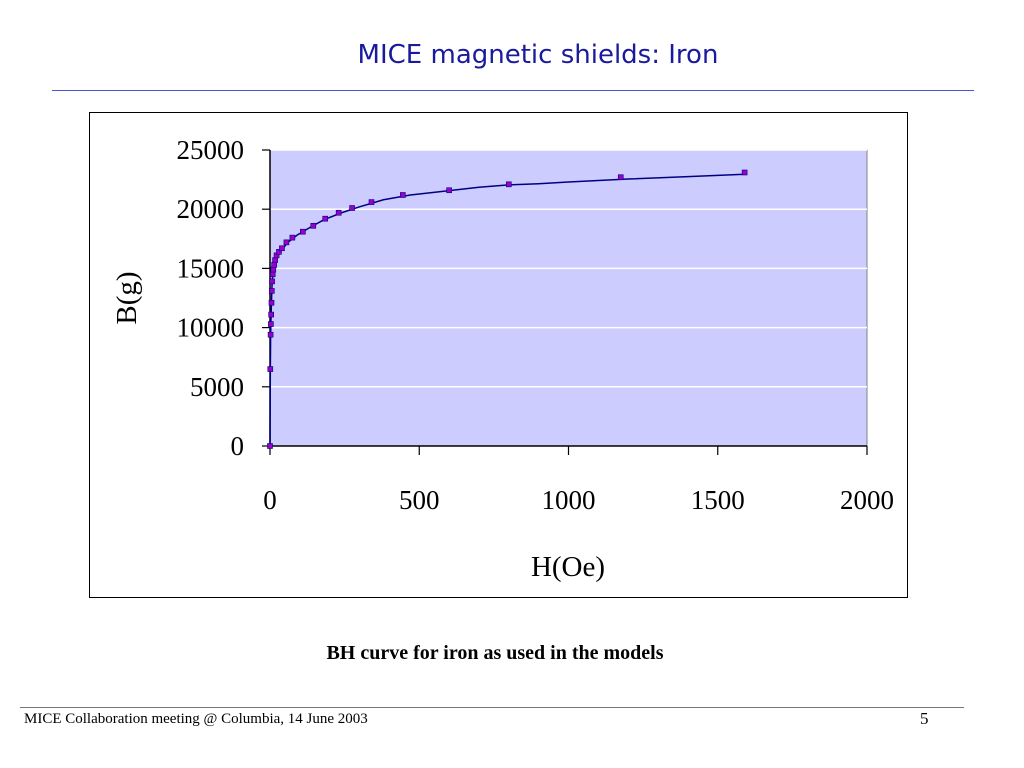  What do you see at coordinates (718, 500) in the screenshot?
I see `x-tick-label-1500: 1500` at bounding box center [718, 500].